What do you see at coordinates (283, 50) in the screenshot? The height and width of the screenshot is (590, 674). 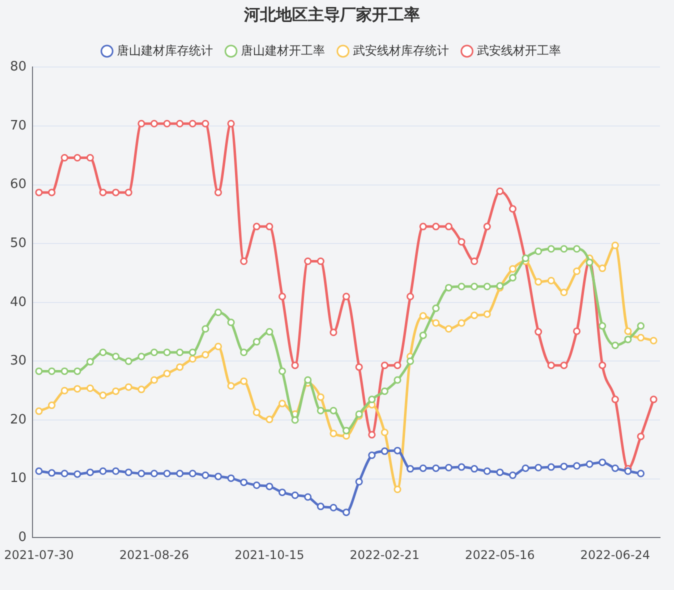 I see `legend-label: 唐山建材开工率` at bounding box center [283, 50].